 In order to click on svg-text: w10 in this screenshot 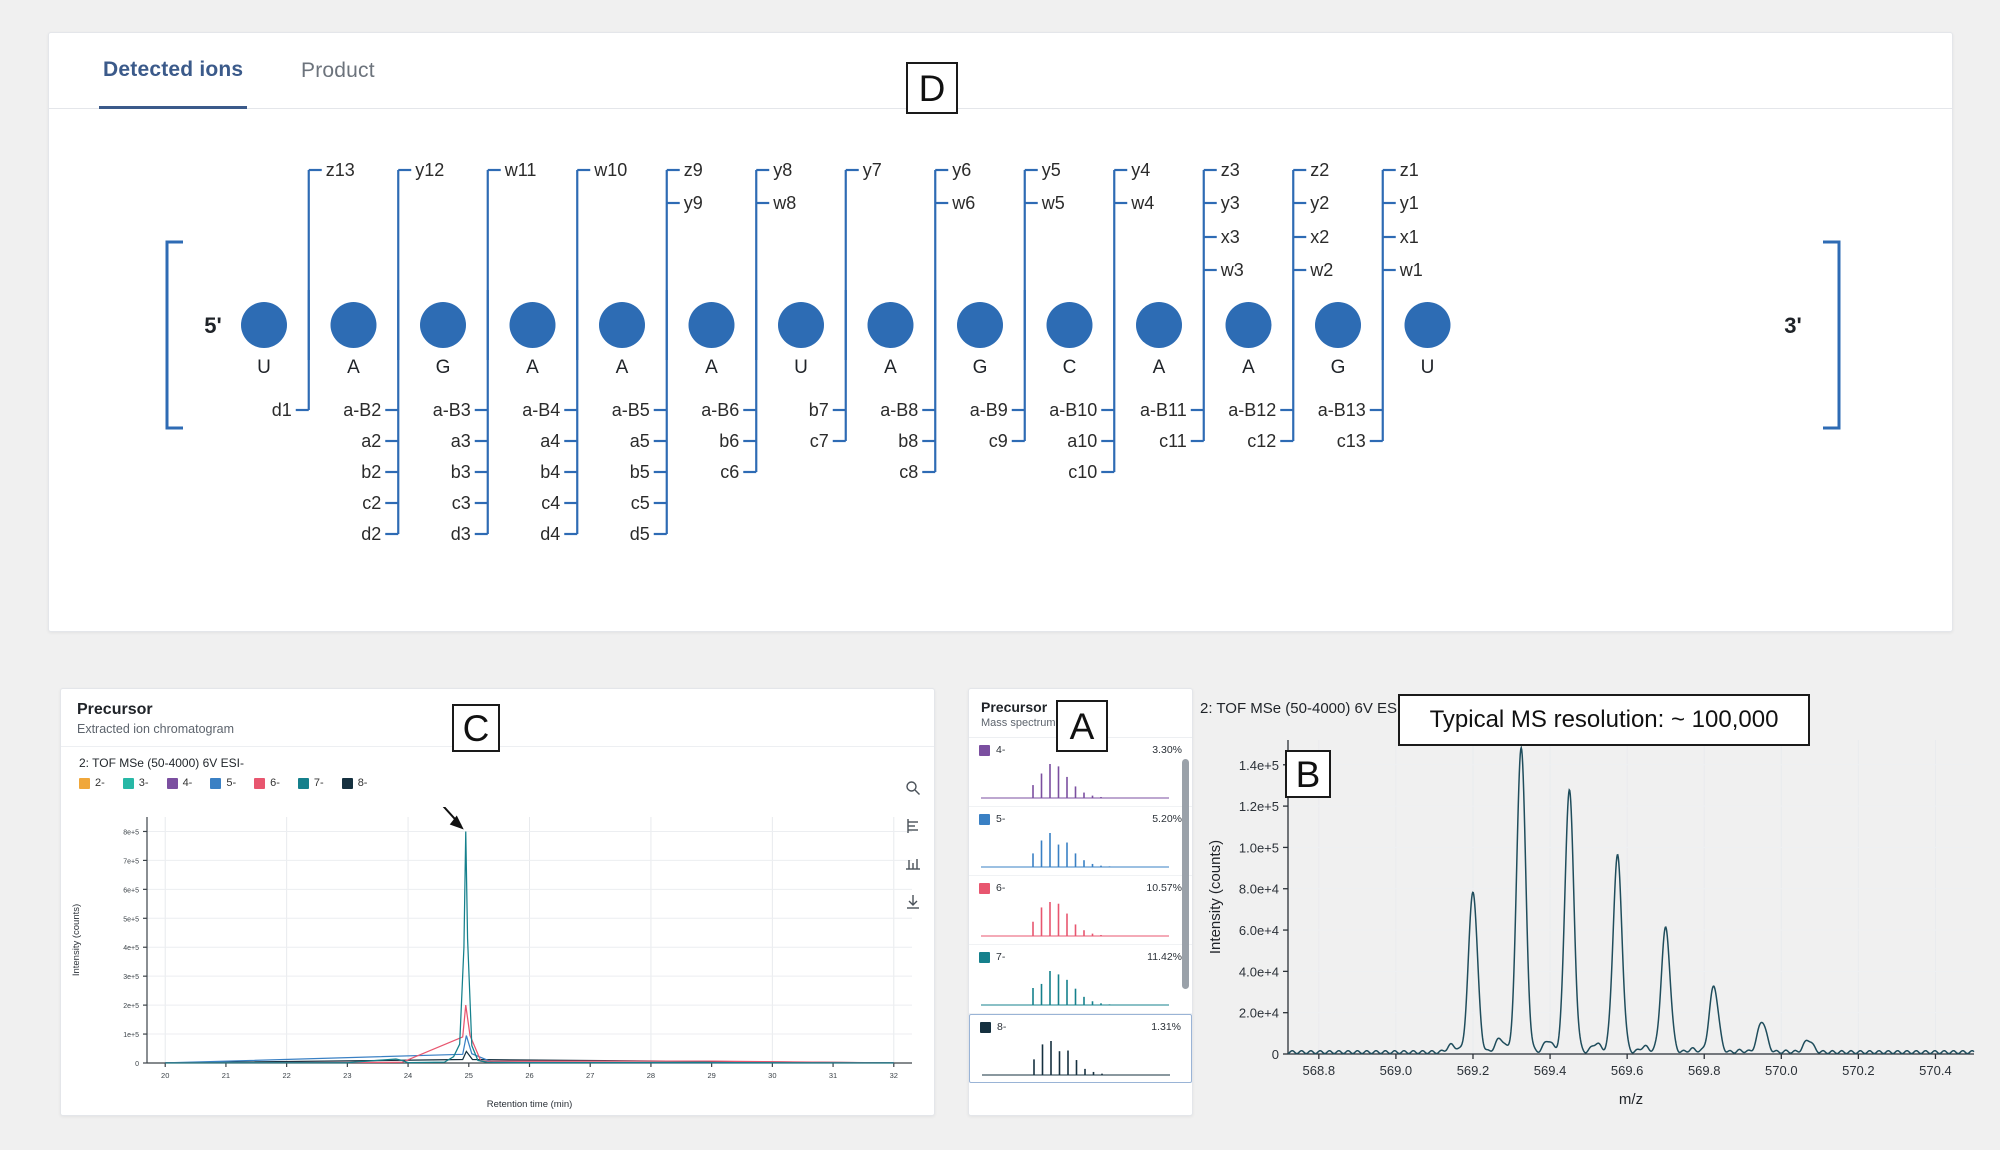, I will do `click(610, 170)`.